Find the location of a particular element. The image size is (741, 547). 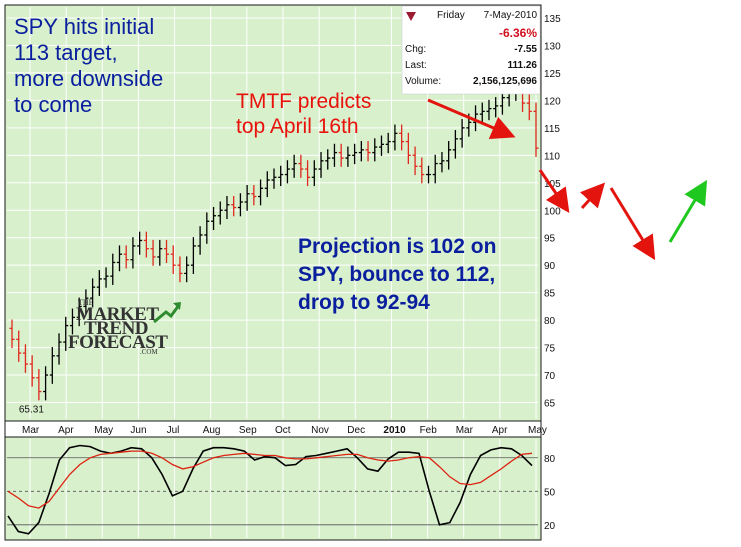

logo-the: THE is located at coordinates (86, 302).